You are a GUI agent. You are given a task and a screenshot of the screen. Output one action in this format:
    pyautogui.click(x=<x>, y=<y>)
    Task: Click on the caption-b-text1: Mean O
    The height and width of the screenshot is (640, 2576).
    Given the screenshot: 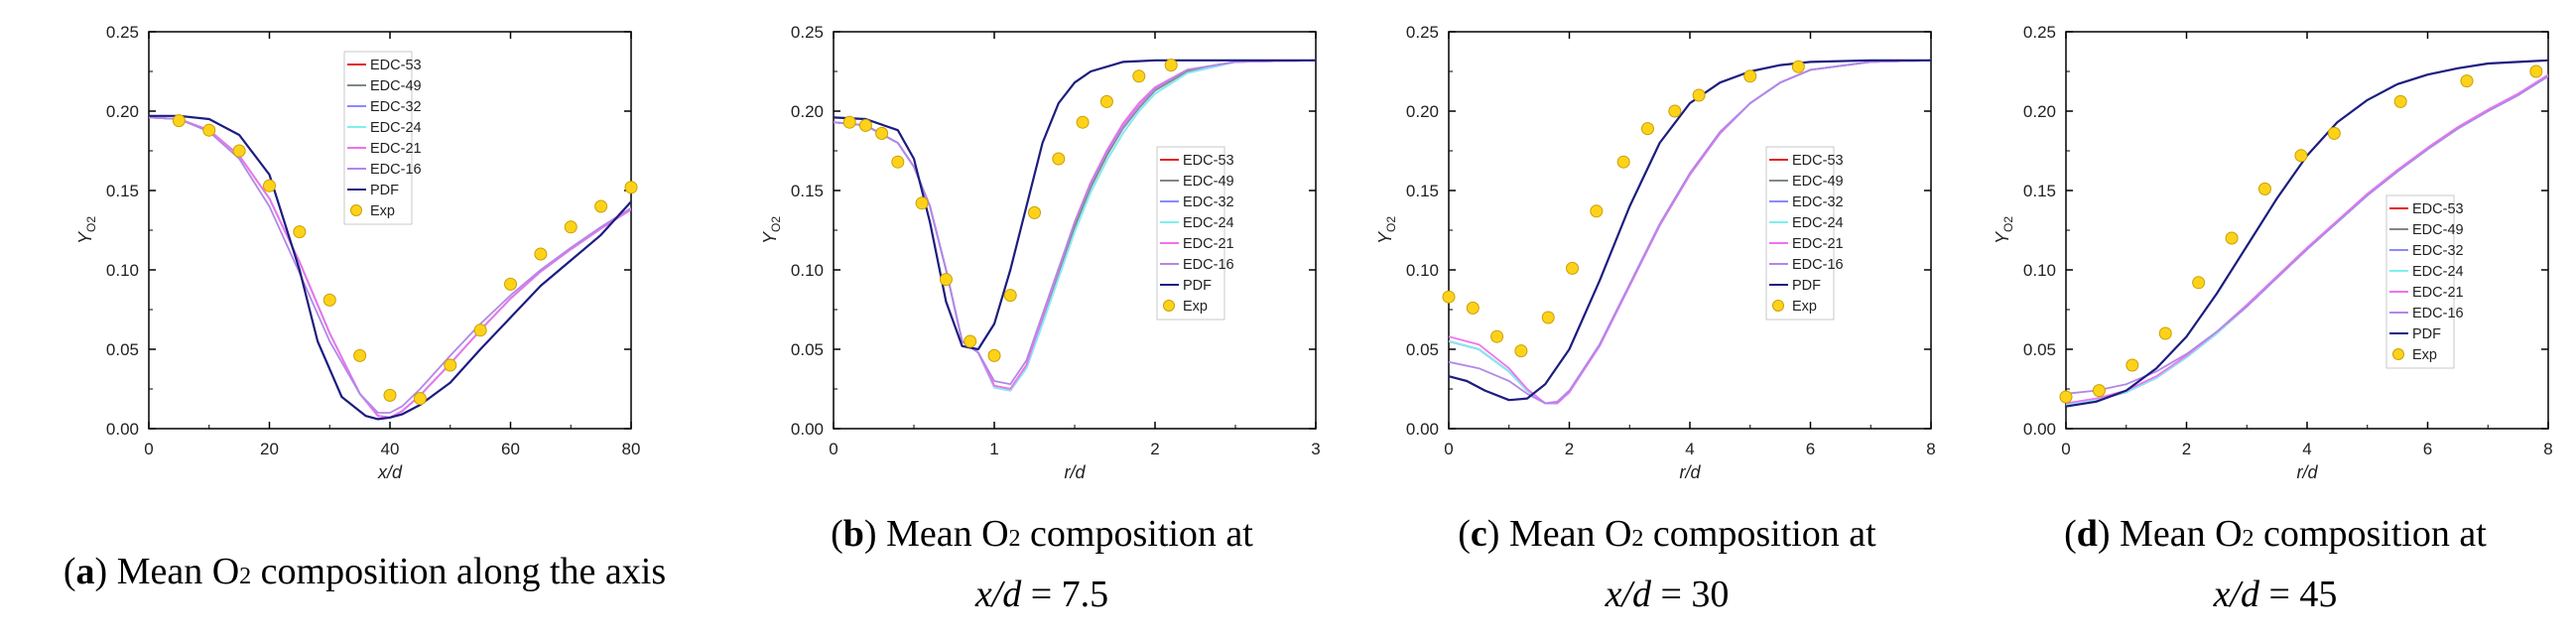 What is the action you would take?
    pyautogui.click(x=948, y=534)
    